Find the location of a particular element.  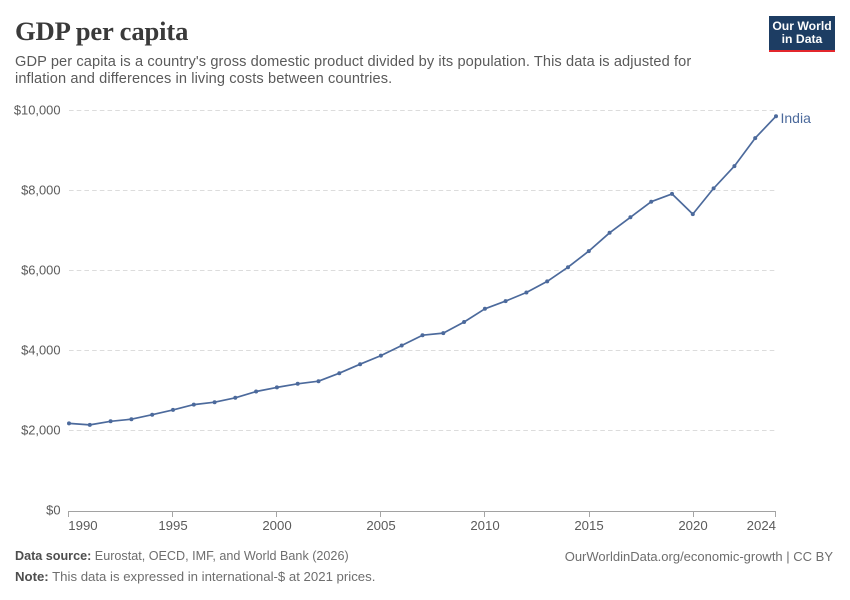

svg-text: 2015 is located at coordinates (588, 525).